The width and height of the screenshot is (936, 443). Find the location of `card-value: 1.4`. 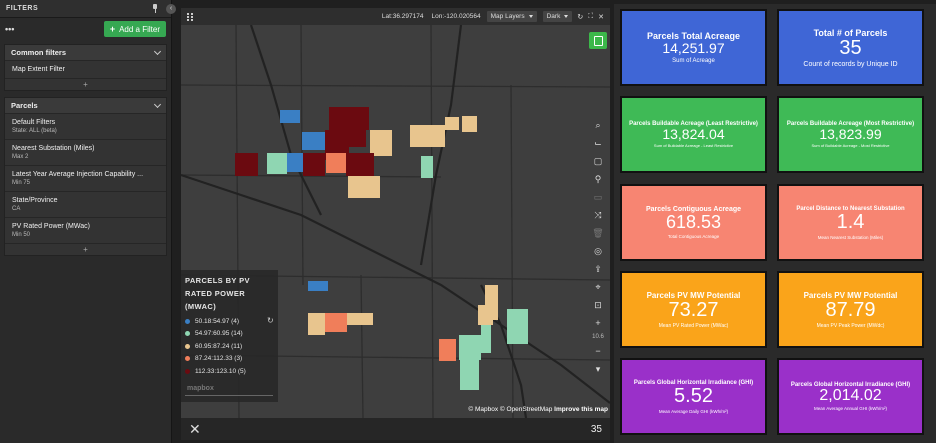

card-value: 1.4 is located at coordinates (850, 221).